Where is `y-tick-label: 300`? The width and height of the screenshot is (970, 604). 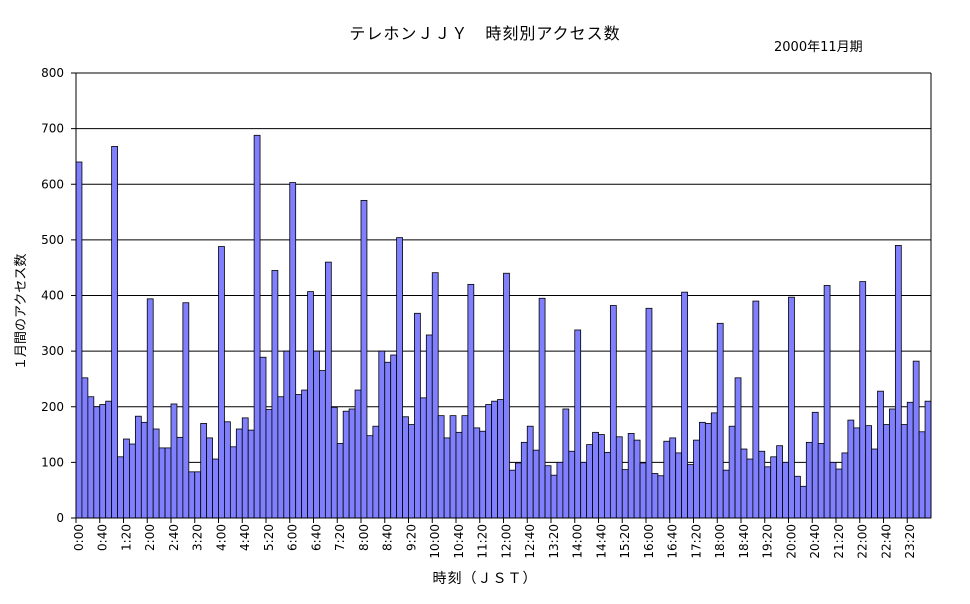
y-tick-label: 300 is located at coordinates (52, 351).